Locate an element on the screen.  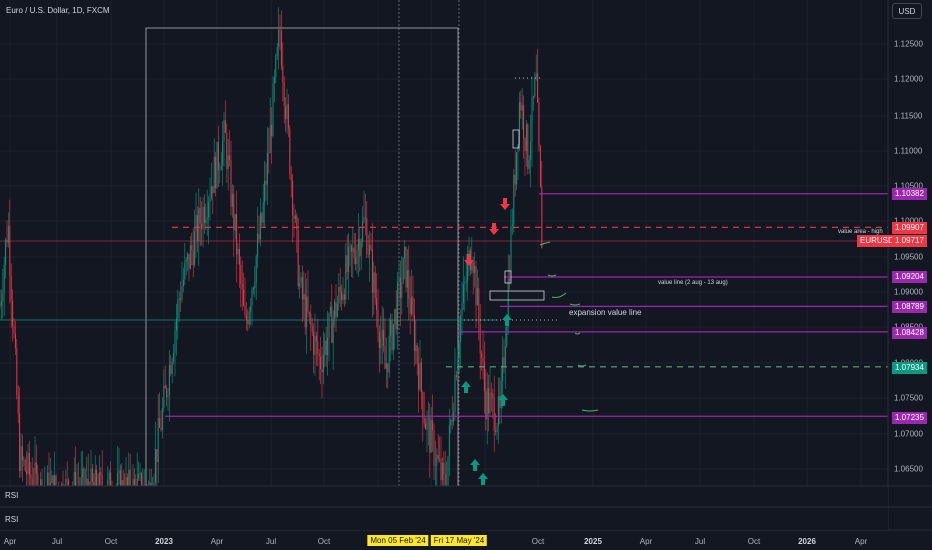
down-arrow-icon is located at coordinates (469, 260).